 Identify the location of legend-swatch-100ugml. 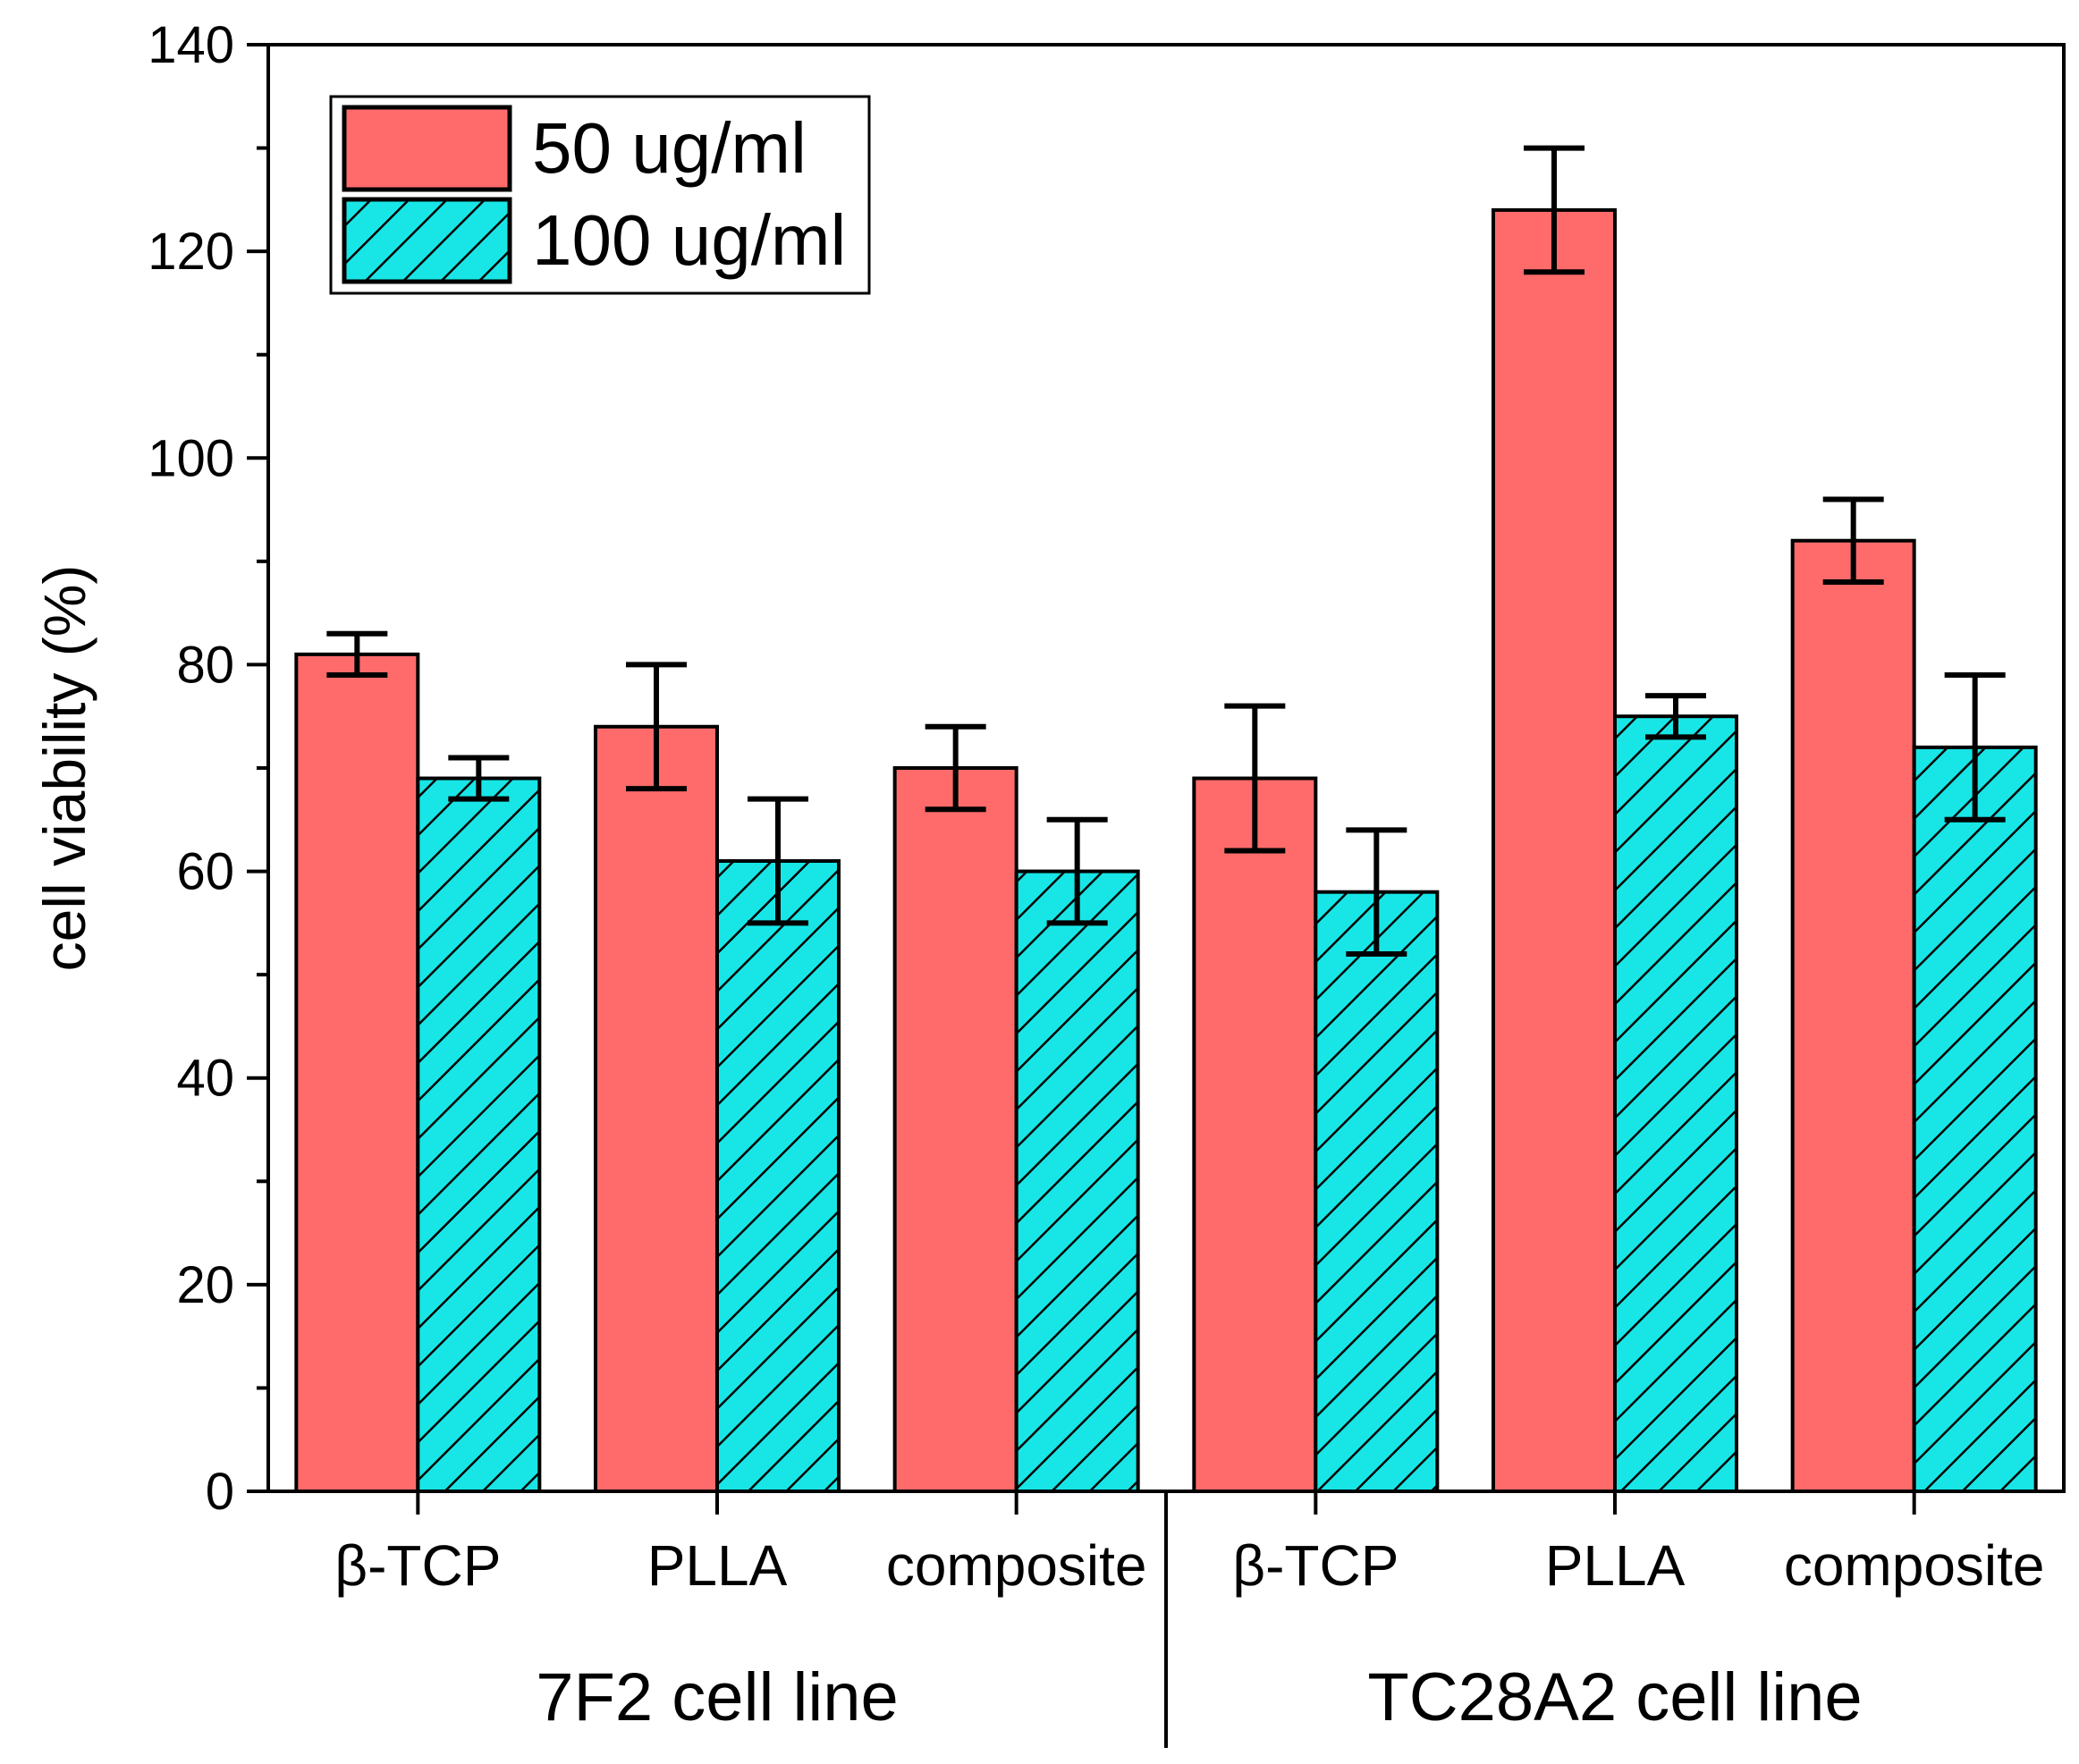
(427, 240).